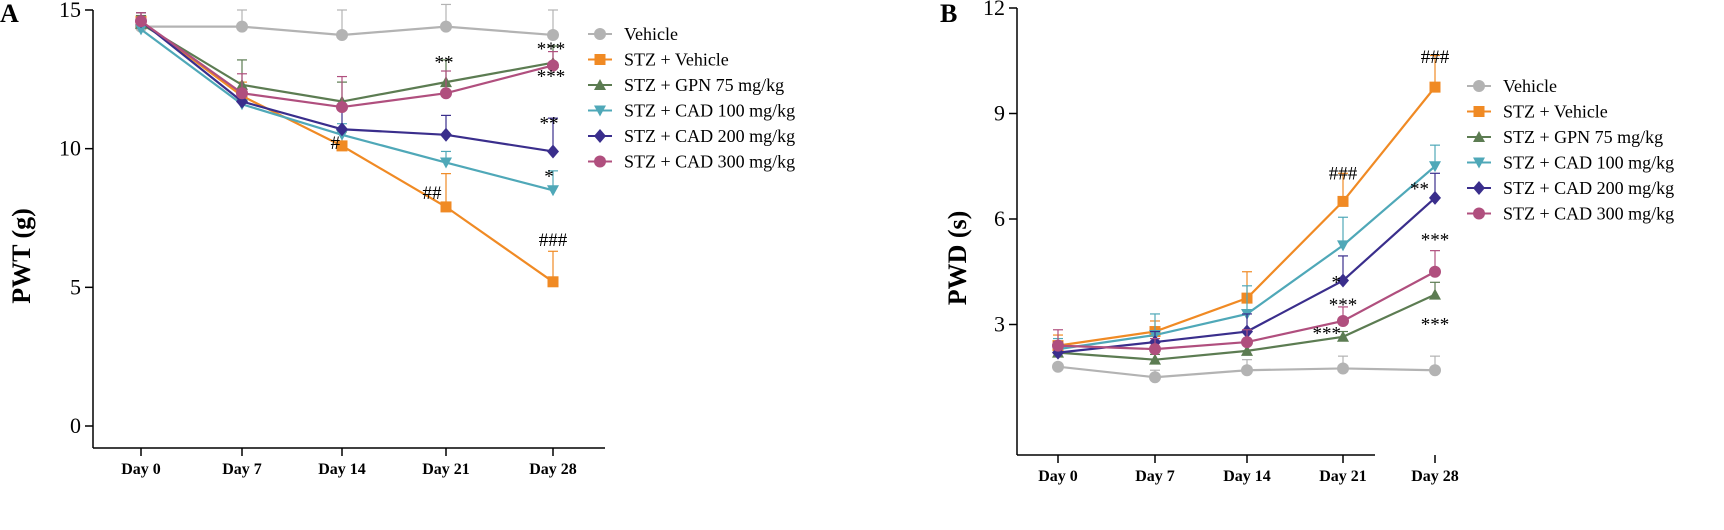 This screenshot has height=530, width=1724. I want to click on panel-a-x-tick-label: Day 0, so click(141, 469).